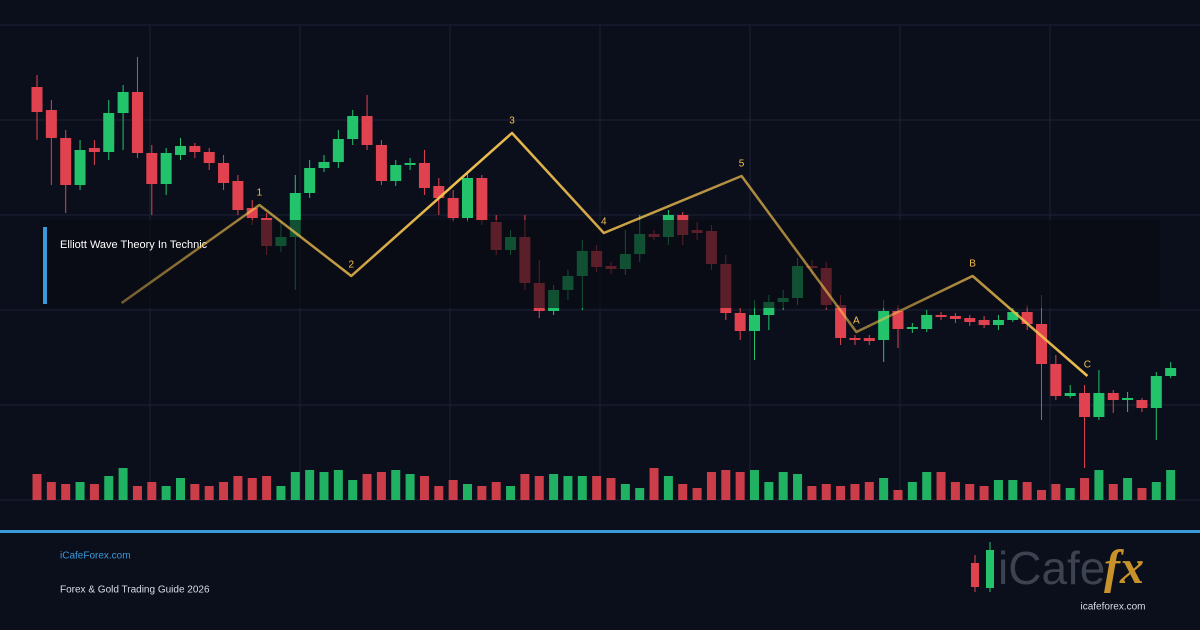  What do you see at coordinates (512, 121) in the screenshot?
I see `wave-label: 3` at bounding box center [512, 121].